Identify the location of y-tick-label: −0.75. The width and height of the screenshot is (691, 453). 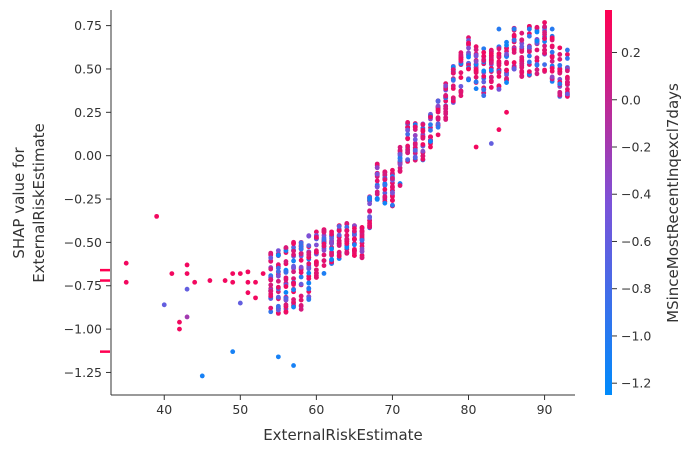
(83, 285).